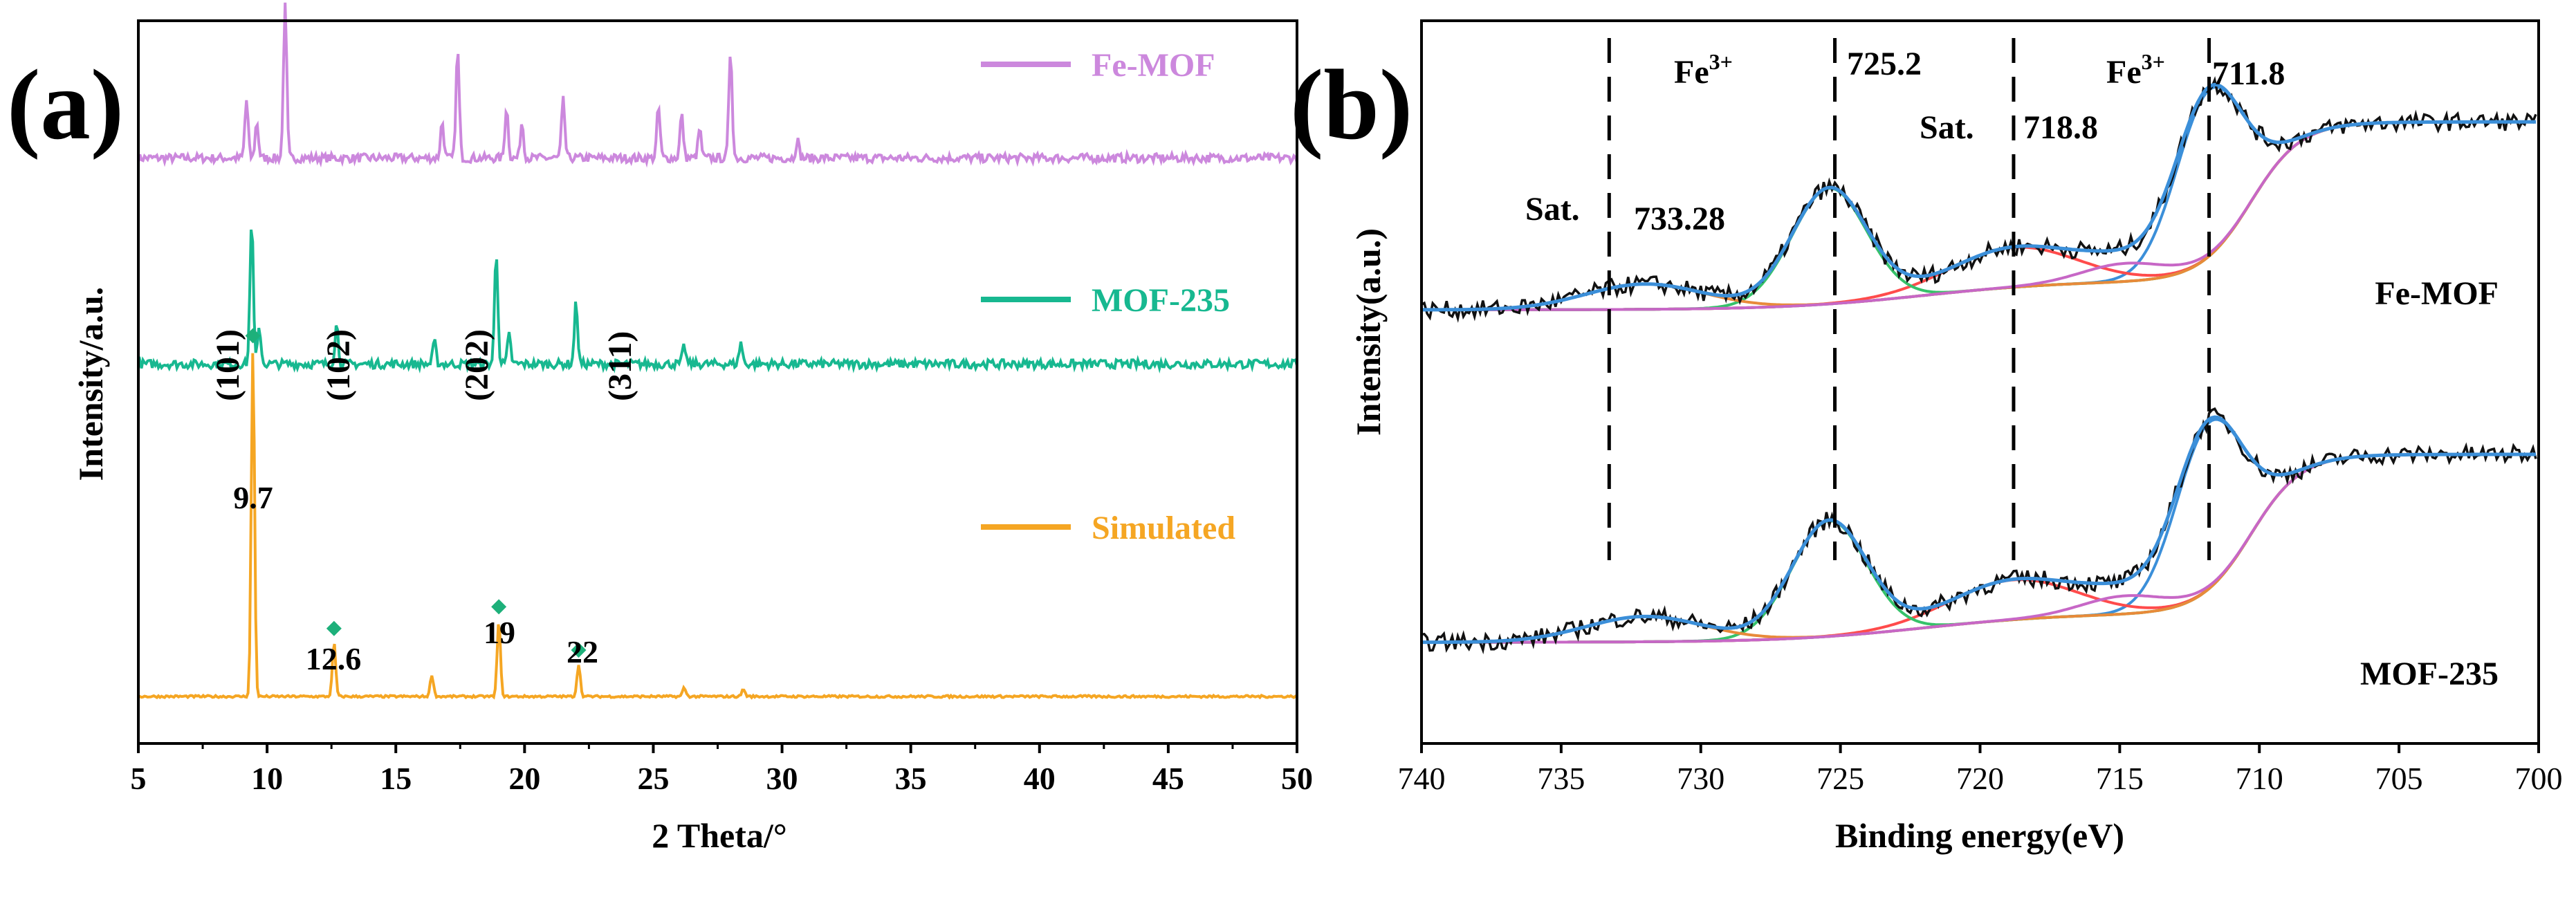  I want to click on panel-b-label: (b), so click(1351, 105).